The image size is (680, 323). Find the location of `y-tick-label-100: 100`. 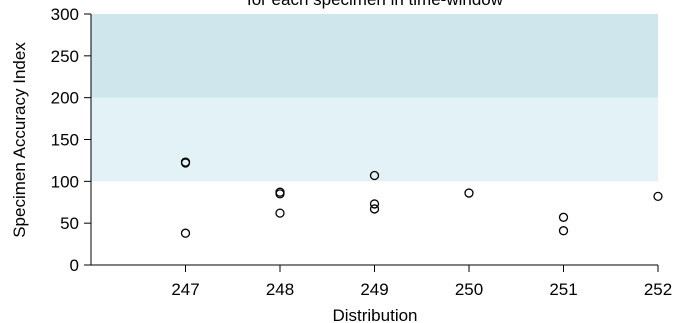

y-tick-label-100: 100 is located at coordinates (65, 181).